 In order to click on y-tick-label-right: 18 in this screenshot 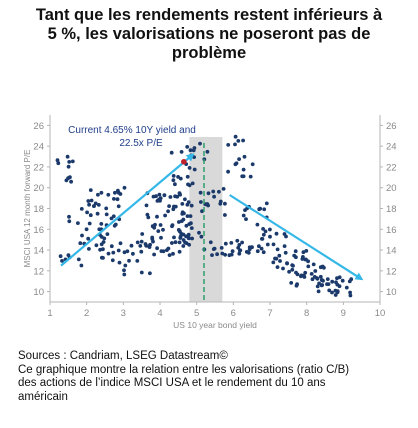, I will do `click(391, 209)`.